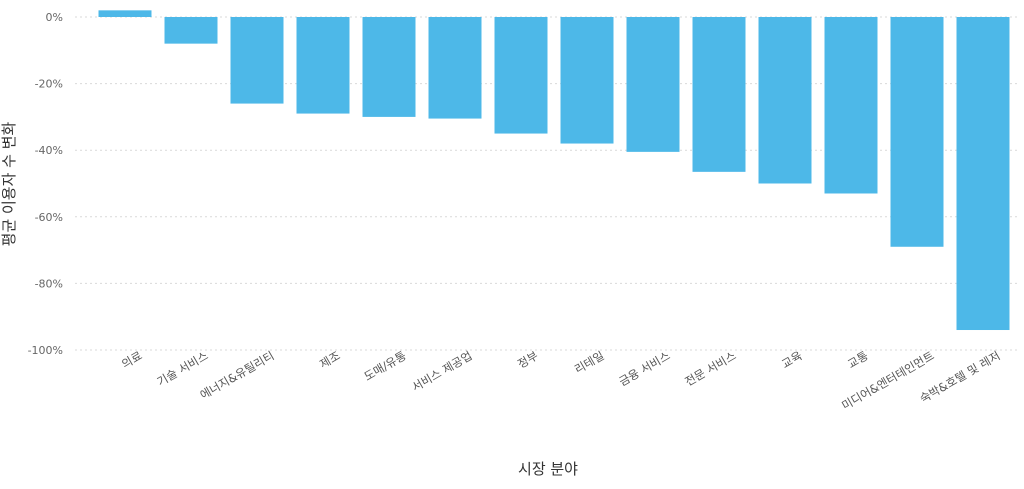 The width and height of the screenshot is (1024, 489). Describe the element at coordinates (441, 371) in the screenshot. I see `x-tick-label: 서비스 제공업` at that location.